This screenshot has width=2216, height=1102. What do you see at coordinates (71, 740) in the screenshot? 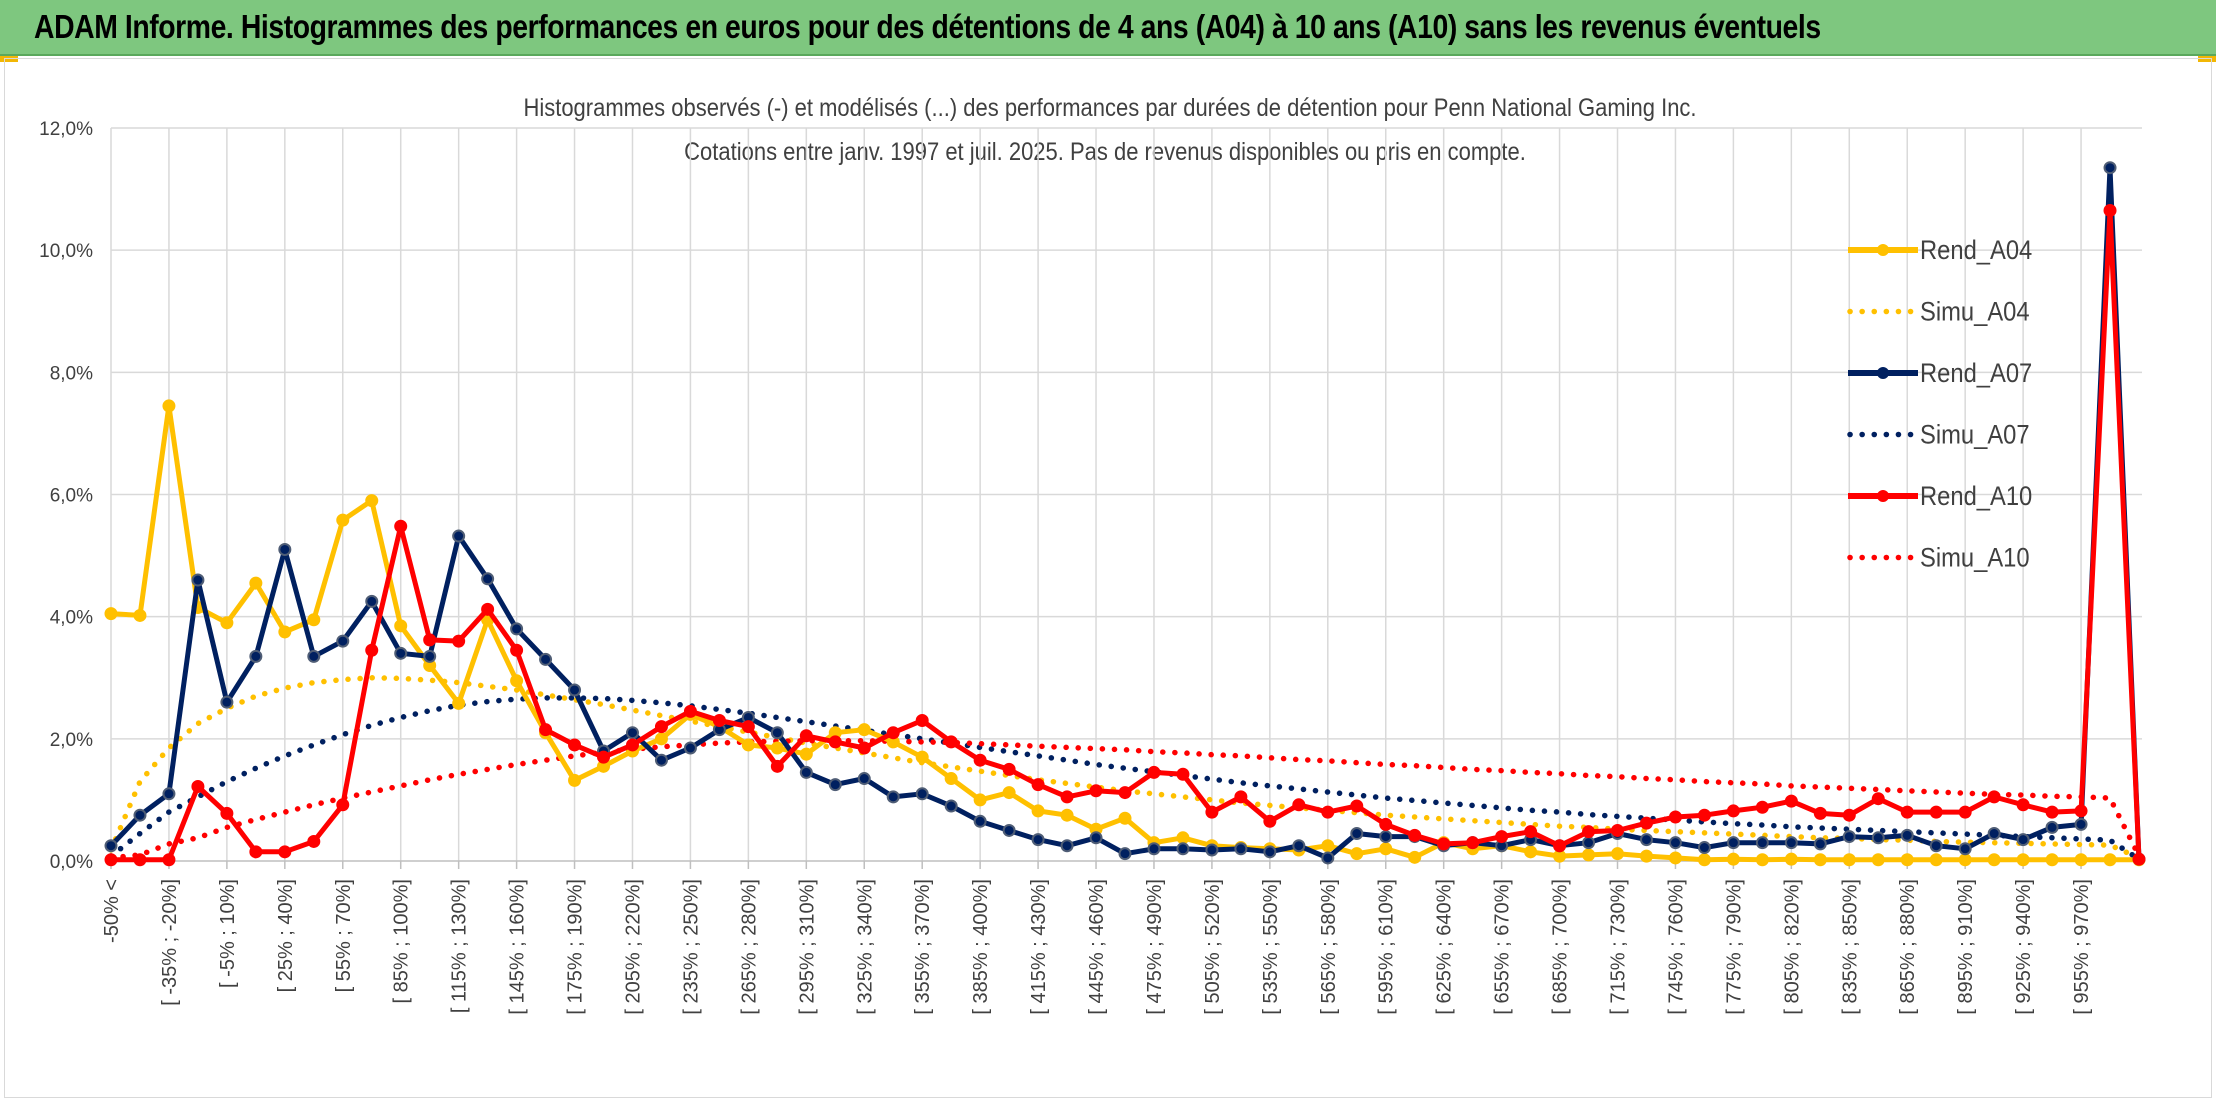
I see `y-tick-label: 2,0%` at bounding box center [71, 740].